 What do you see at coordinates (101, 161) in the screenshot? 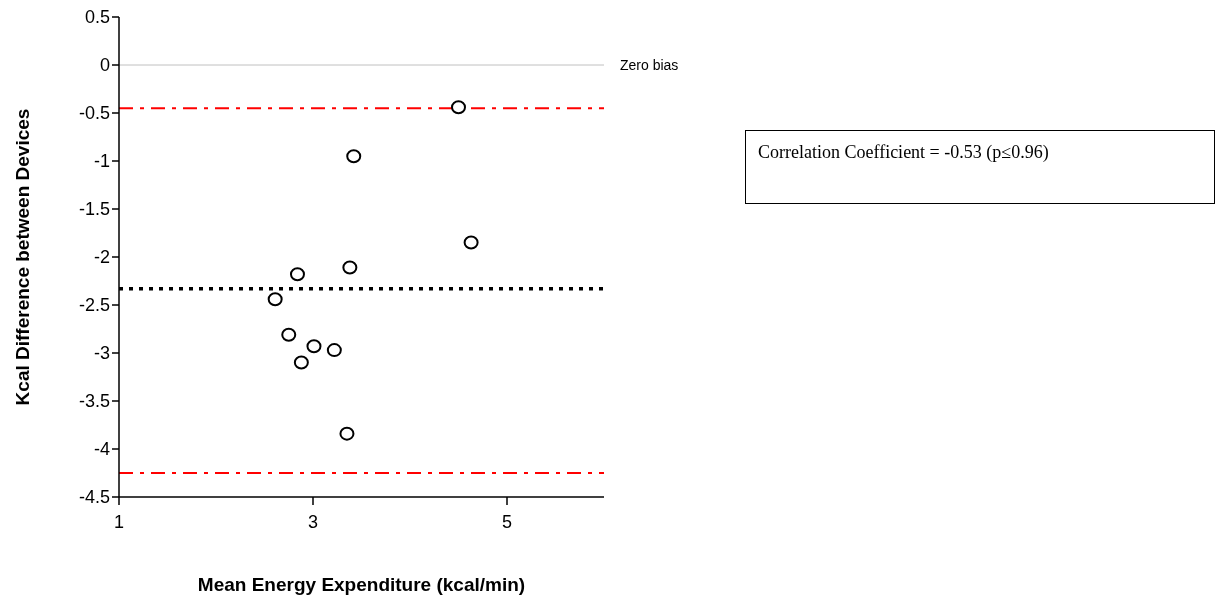
I see `y-tick-label: -1` at bounding box center [101, 161].